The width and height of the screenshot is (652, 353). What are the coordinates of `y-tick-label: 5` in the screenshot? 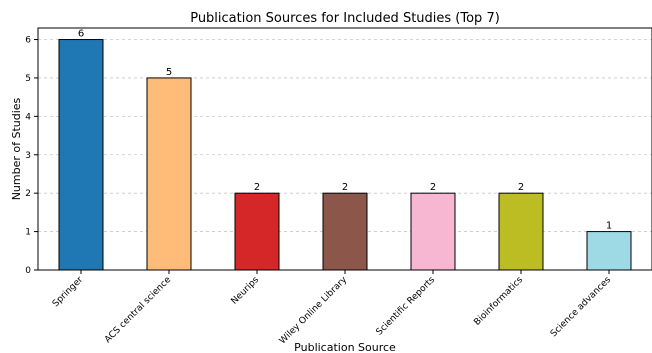 It's located at (28, 79).